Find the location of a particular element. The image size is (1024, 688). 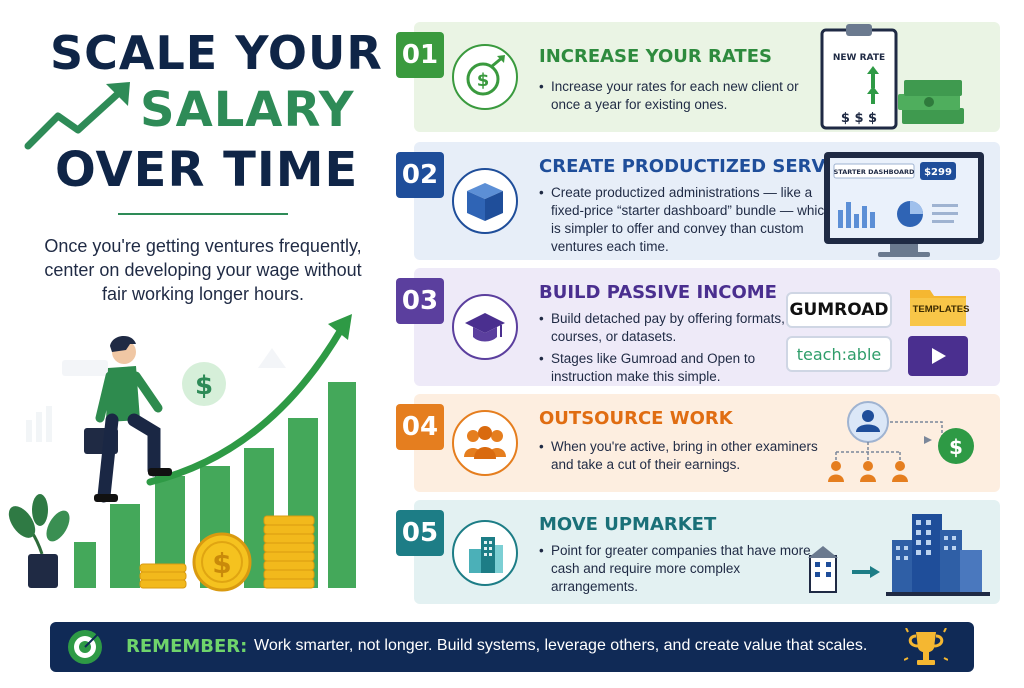

folder-icon is located at coordinates (938, 308).